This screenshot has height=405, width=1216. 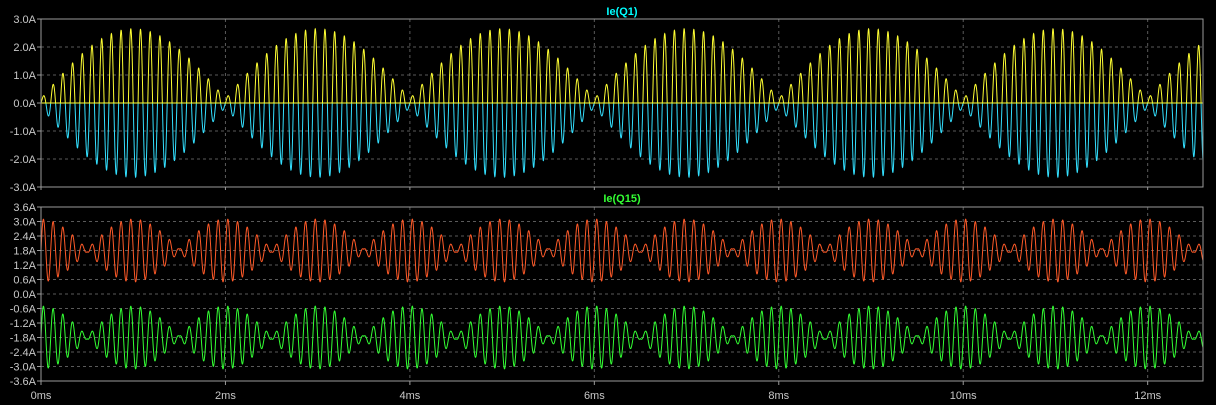 What do you see at coordinates (24, 76) in the screenshot?
I see `y-tick-label: 1.0A` at bounding box center [24, 76].